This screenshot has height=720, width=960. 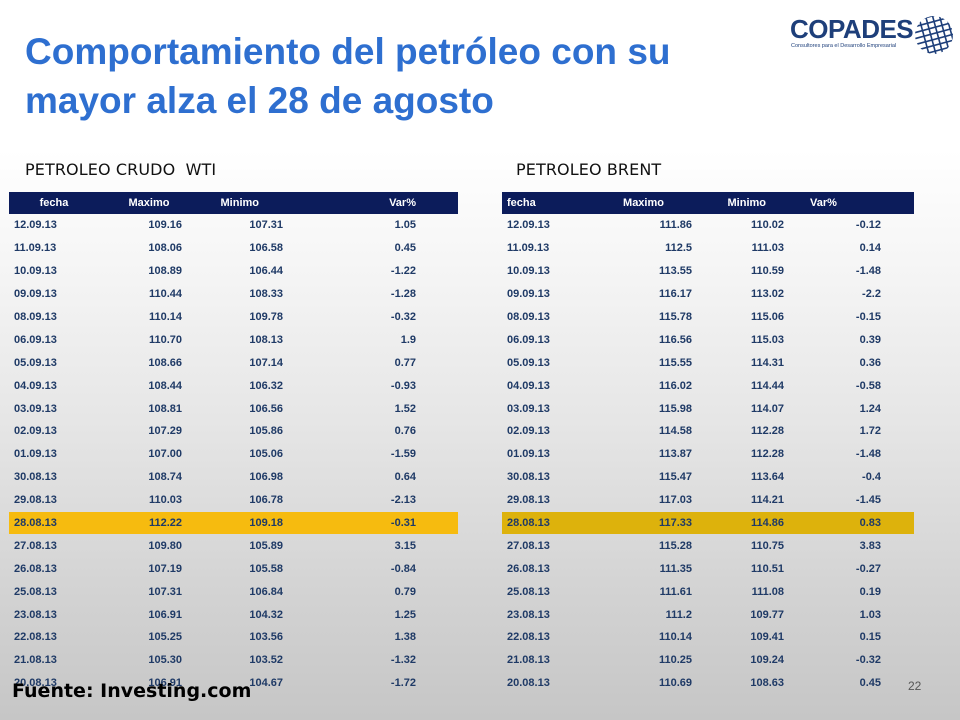 What do you see at coordinates (233, 523) in the screenshot?
I see `table-row: 28.08.13 112.22 109.18 -0.31` at bounding box center [233, 523].